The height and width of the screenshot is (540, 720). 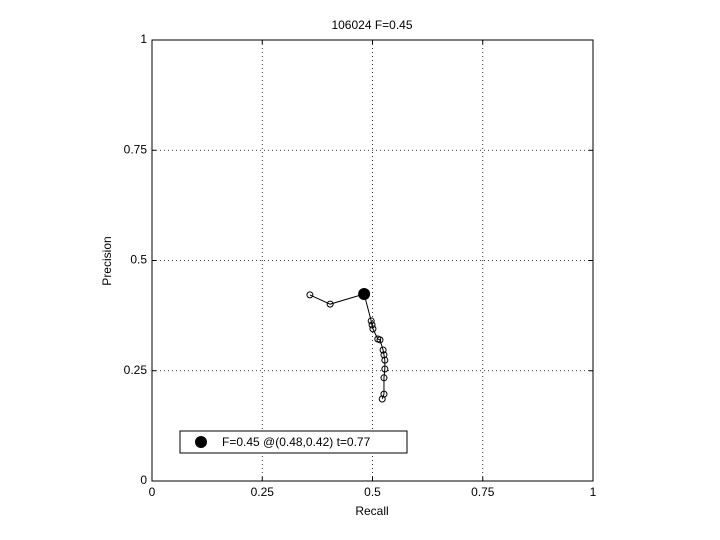 I want to click on x-tick-label: 0.5, so click(x=372, y=492).